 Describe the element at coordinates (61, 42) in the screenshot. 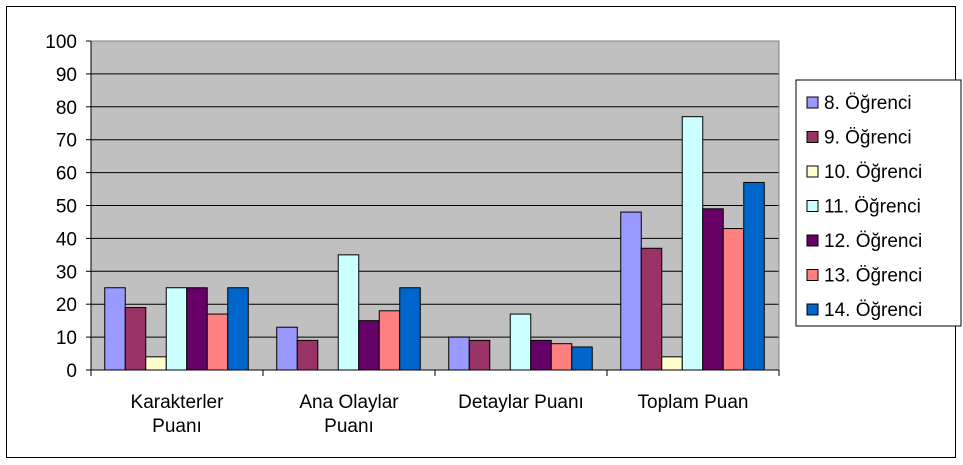

I see `y-tick-label: 100` at that location.